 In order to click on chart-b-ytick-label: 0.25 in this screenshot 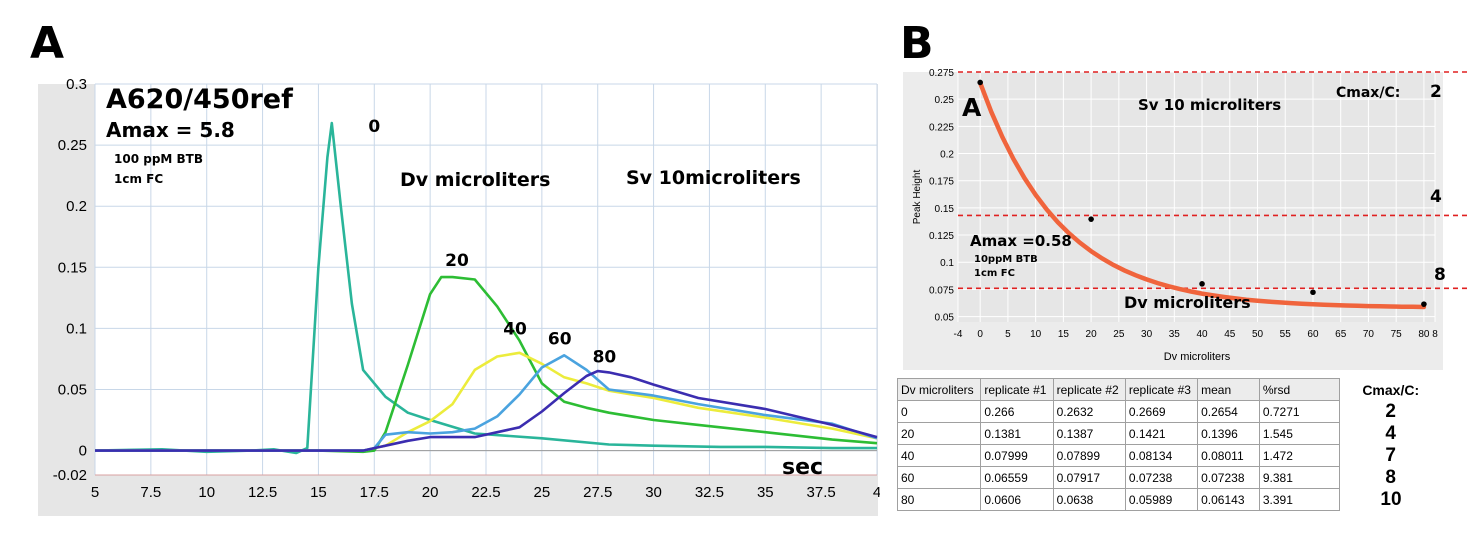, I will do `click(945, 100)`.